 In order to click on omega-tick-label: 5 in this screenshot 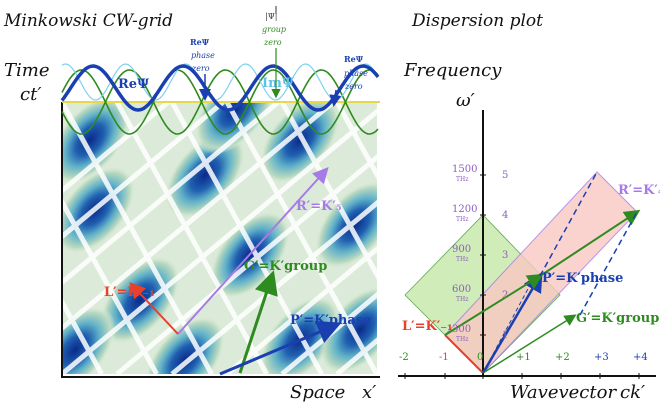, I will do `click(505, 175)`.